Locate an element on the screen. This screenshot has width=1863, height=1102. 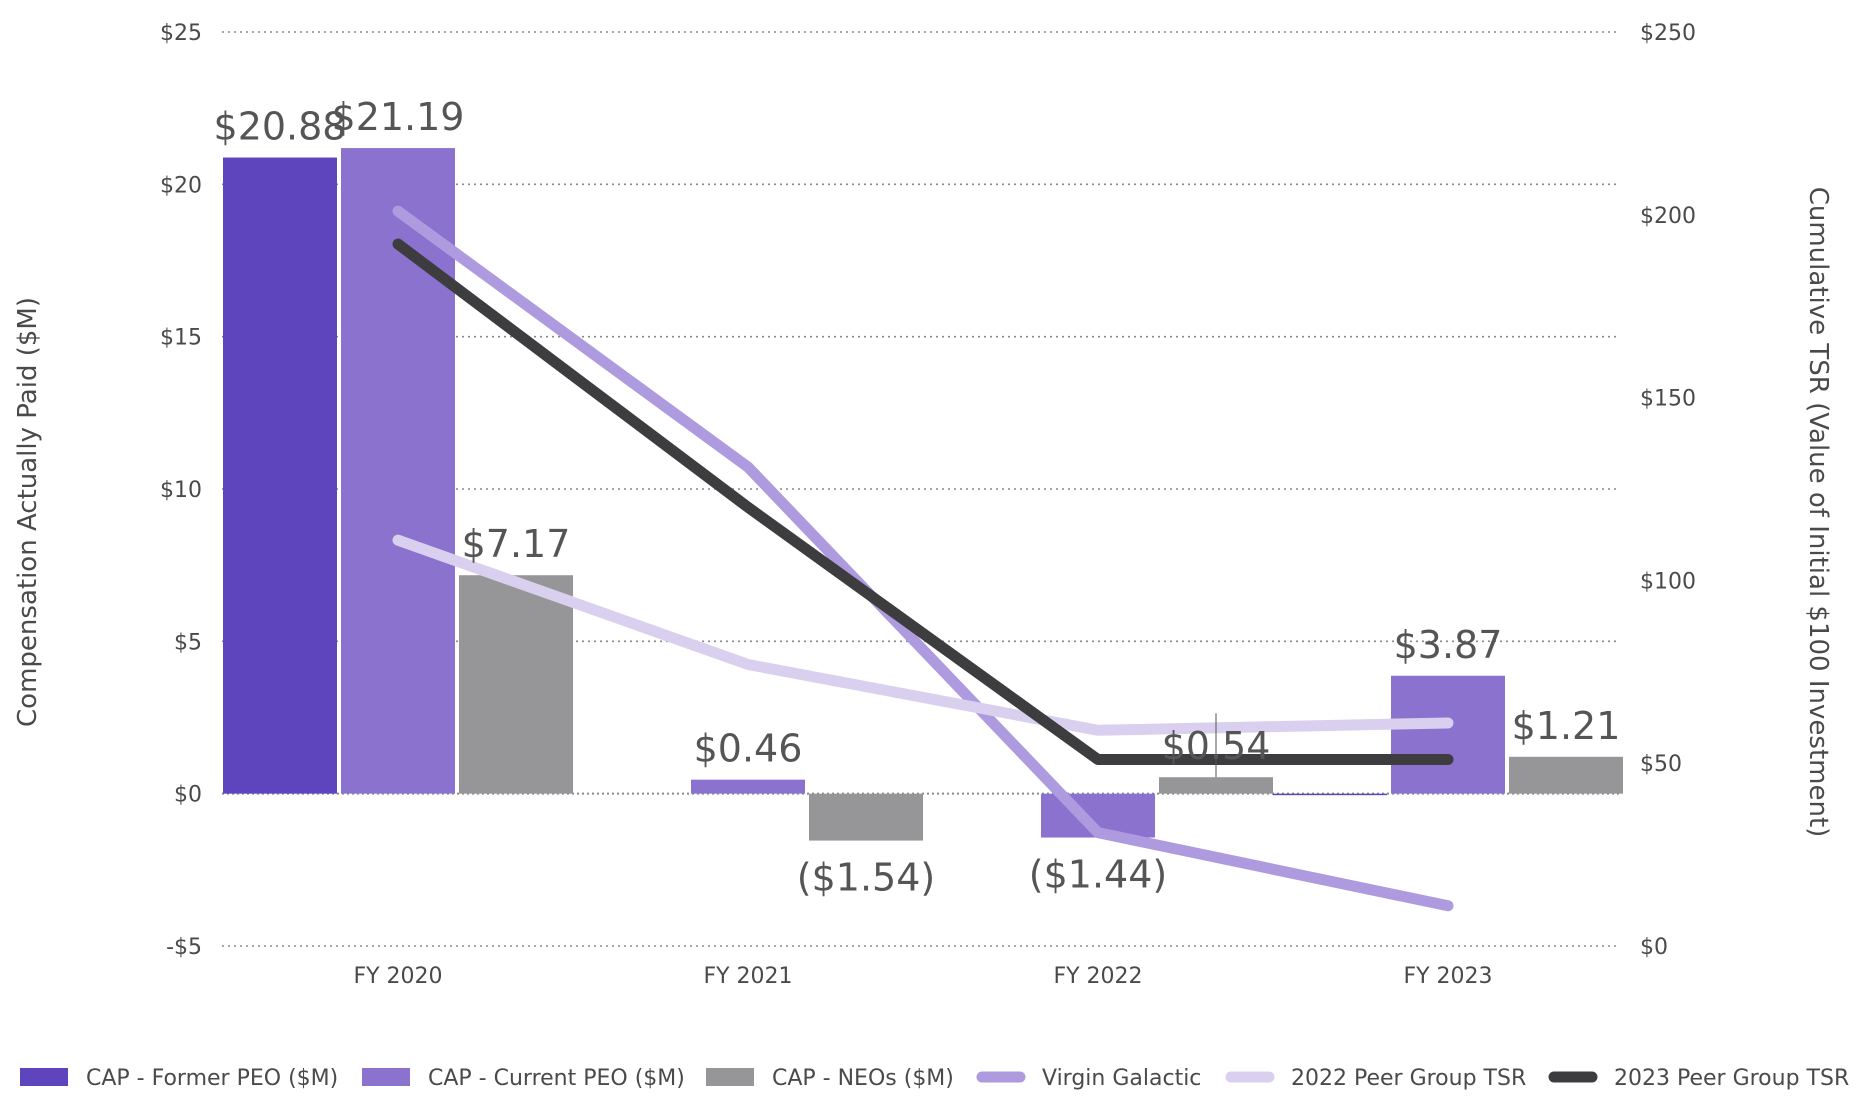
left-tick-label: $10 is located at coordinates (181, 490).